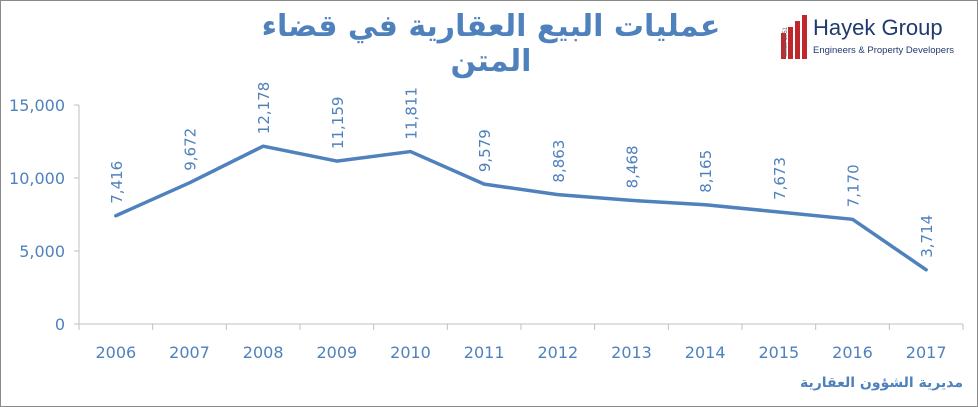 The width and height of the screenshot is (978, 407). Describe the element at coordinates (44, 215) in the screenshot. I see `y-axis-ticks: 0 5,000 10,000 15,000` at that location.